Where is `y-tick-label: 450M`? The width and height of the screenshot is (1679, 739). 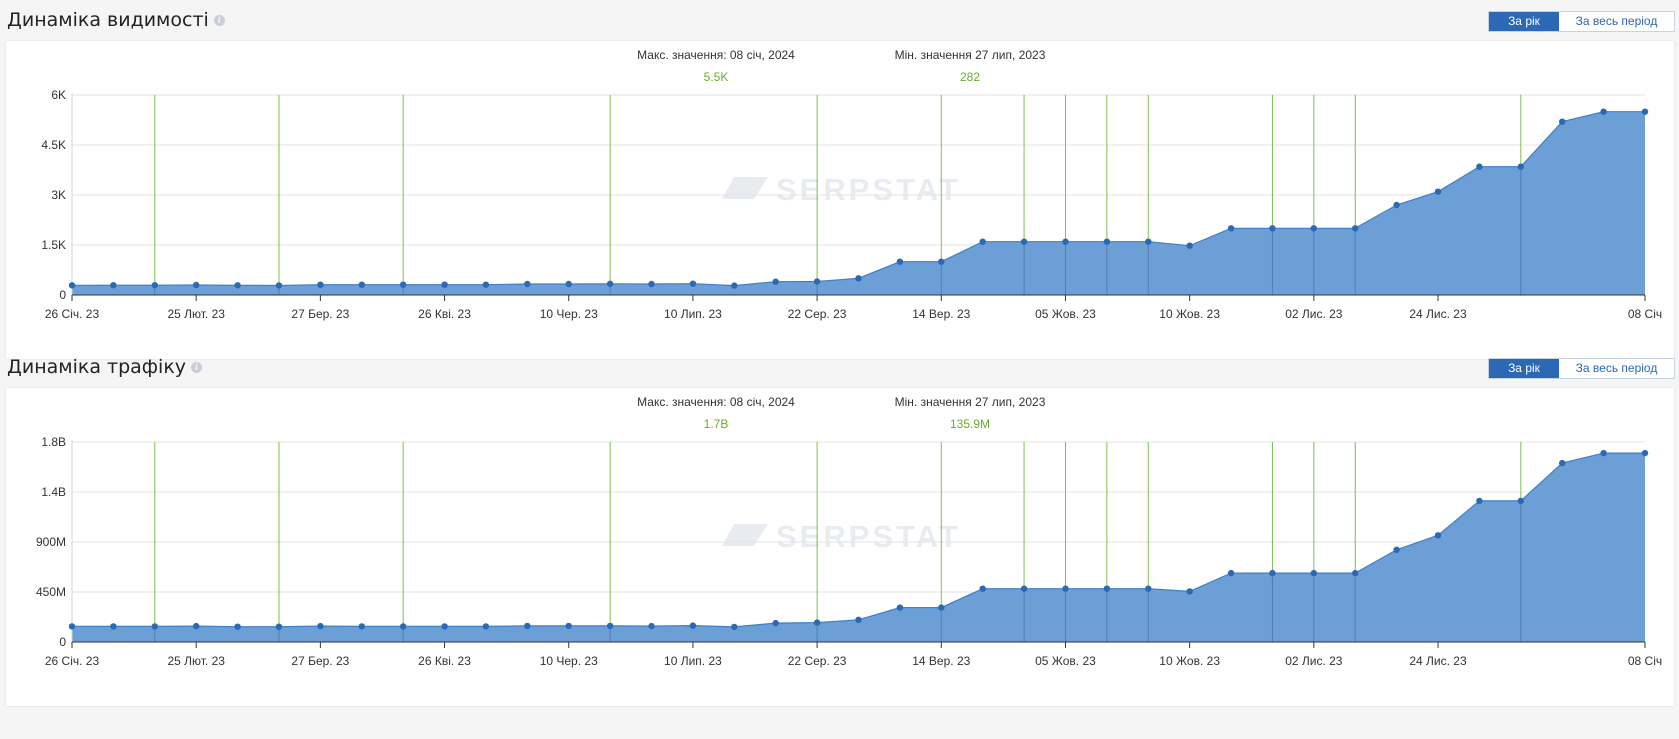
y-tick-label: 450M is located at coordinates (51, 592).